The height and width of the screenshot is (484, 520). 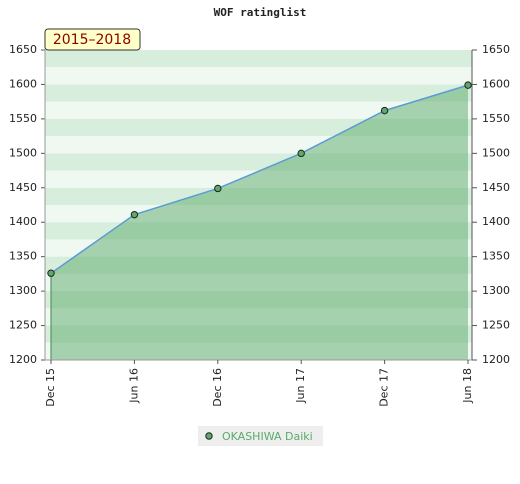 I want to click on y-tick-label: 1550, so click(x=23, y=118).